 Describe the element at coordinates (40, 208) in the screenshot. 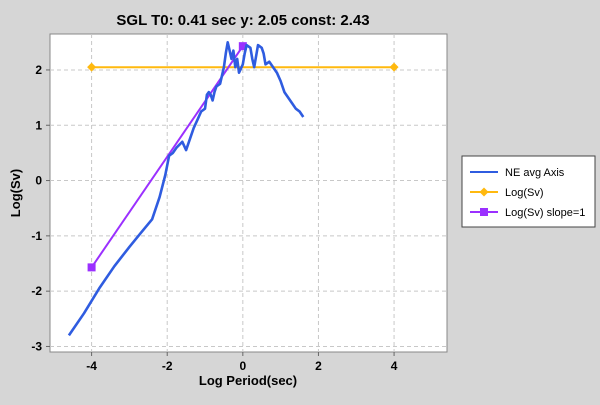

I see `y-tick-layer: -3 -2 -1 0 1 2` at that location.